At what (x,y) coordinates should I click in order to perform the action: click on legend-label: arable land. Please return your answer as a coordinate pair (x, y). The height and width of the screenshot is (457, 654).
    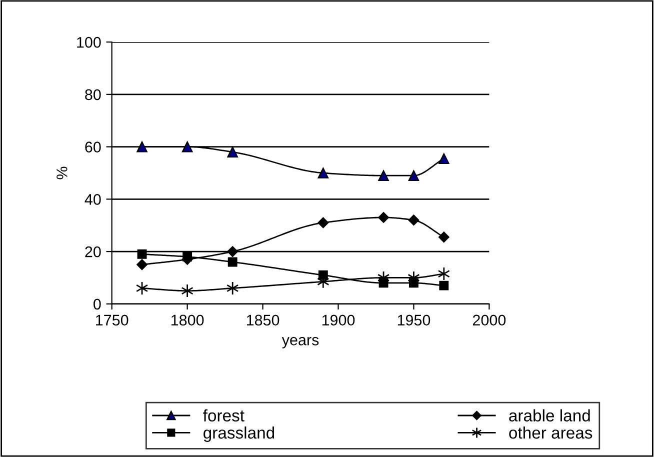
    Looking at the image, I should click on (549, 415).